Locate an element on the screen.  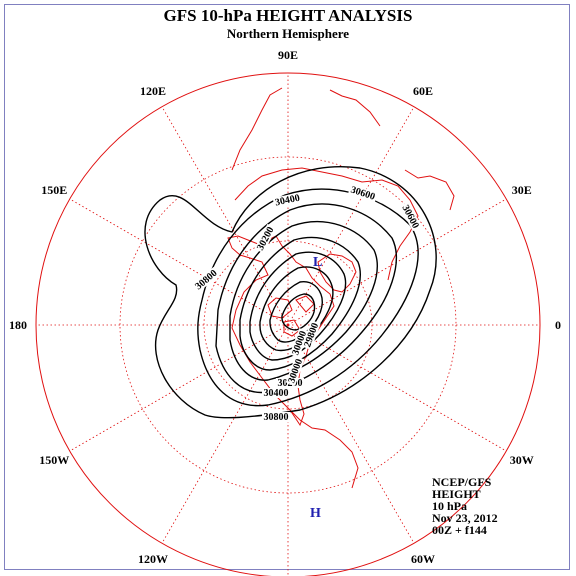
info-field: HEIGHT is located at coordinates (456, 494).